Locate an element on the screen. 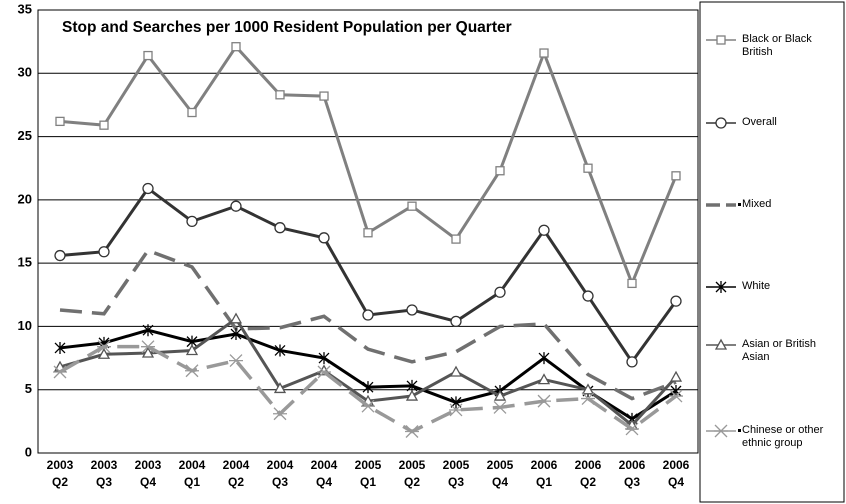 The height and width of the screenshot is (504, 846). legend-label: Mixed is located at coordinates (757, 204).